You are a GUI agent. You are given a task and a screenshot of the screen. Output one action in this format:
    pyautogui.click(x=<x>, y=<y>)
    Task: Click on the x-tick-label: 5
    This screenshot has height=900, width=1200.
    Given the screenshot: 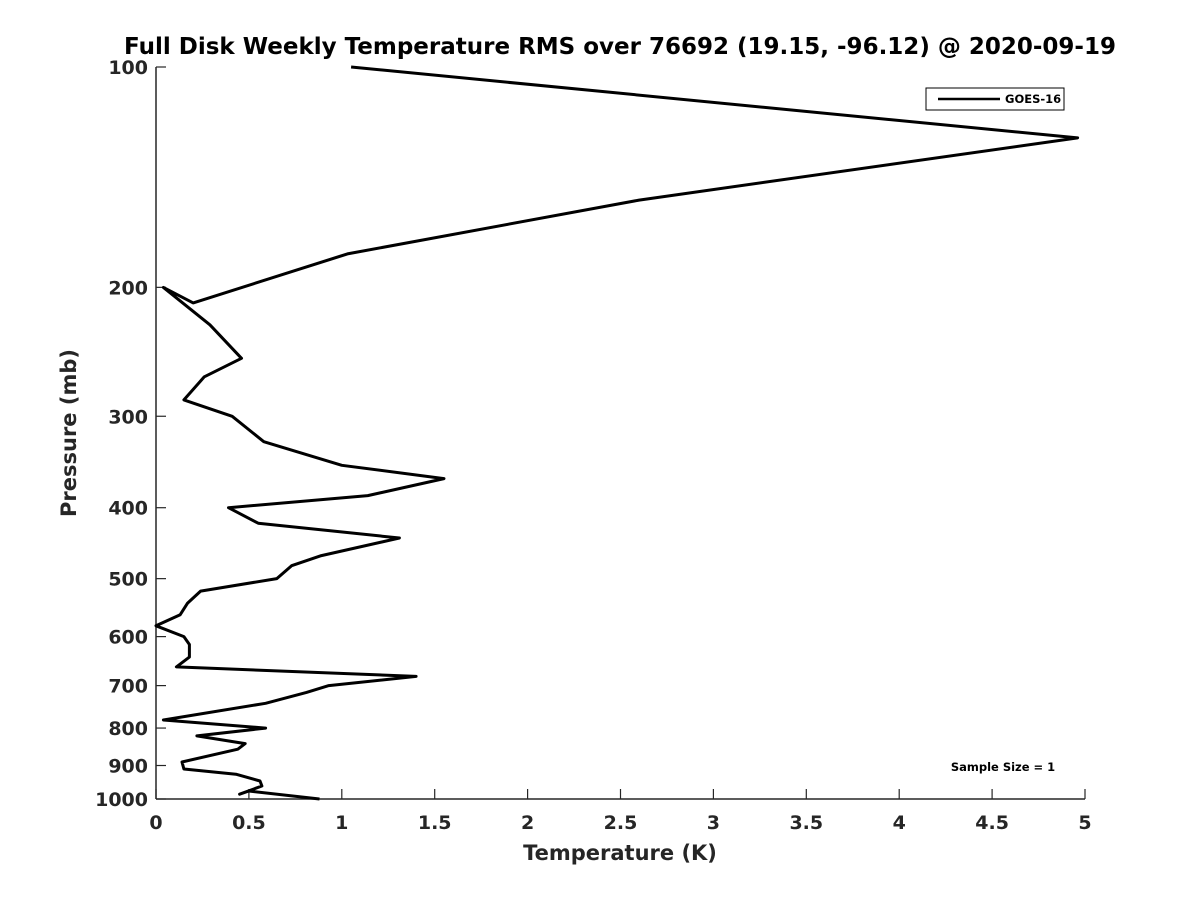 What is the action you would take?
    pyautogui.click(x=1084, y=823)
    